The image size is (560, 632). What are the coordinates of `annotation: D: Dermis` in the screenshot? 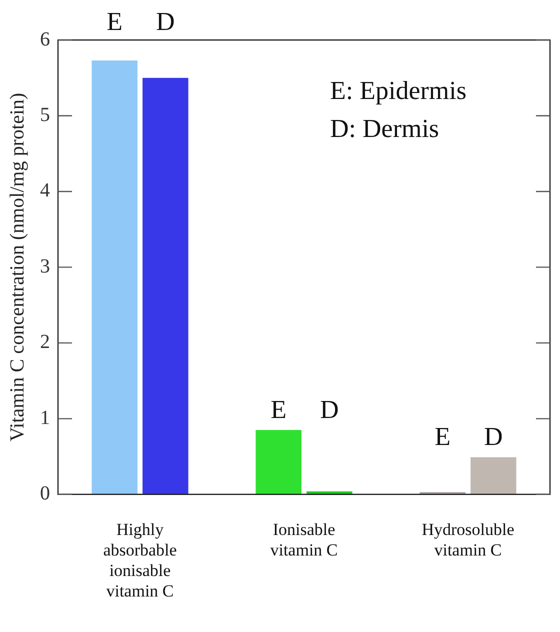 It's located at (385, 129).